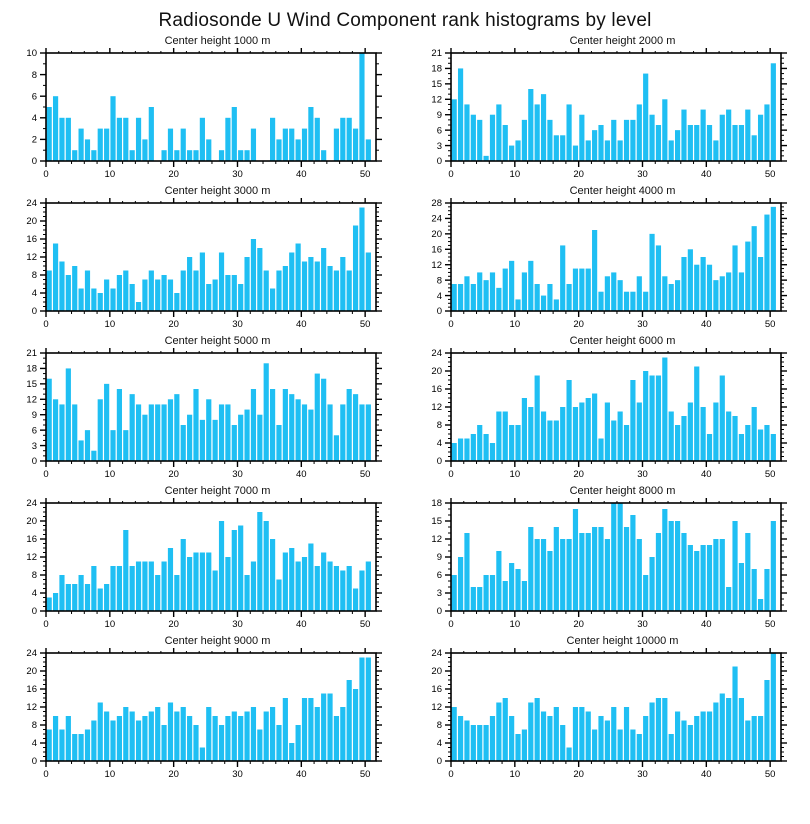 The image size is (810, 824). Describe the element at coordinates (217, 41) in the screenshot. I see `panel-title: Center height 1000 m` at that location.